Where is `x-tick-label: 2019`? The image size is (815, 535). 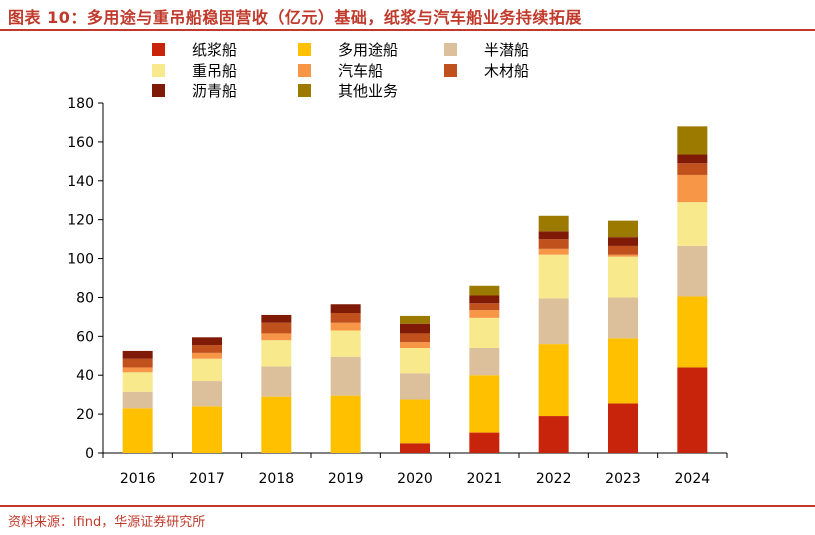
x-tick-label: 2019 is located at coordinates (346, 479).